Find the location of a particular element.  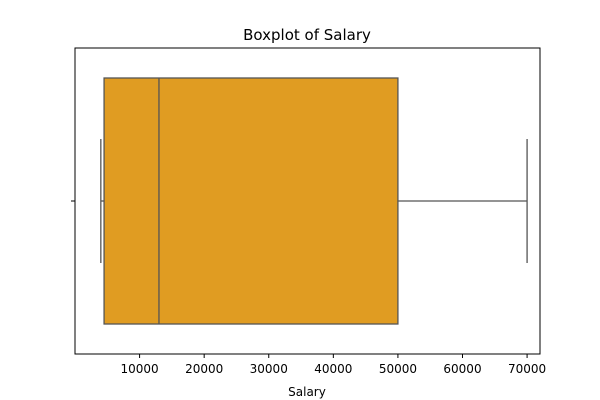

x-tick-label: 40000 is located at coordinates (333, 369).